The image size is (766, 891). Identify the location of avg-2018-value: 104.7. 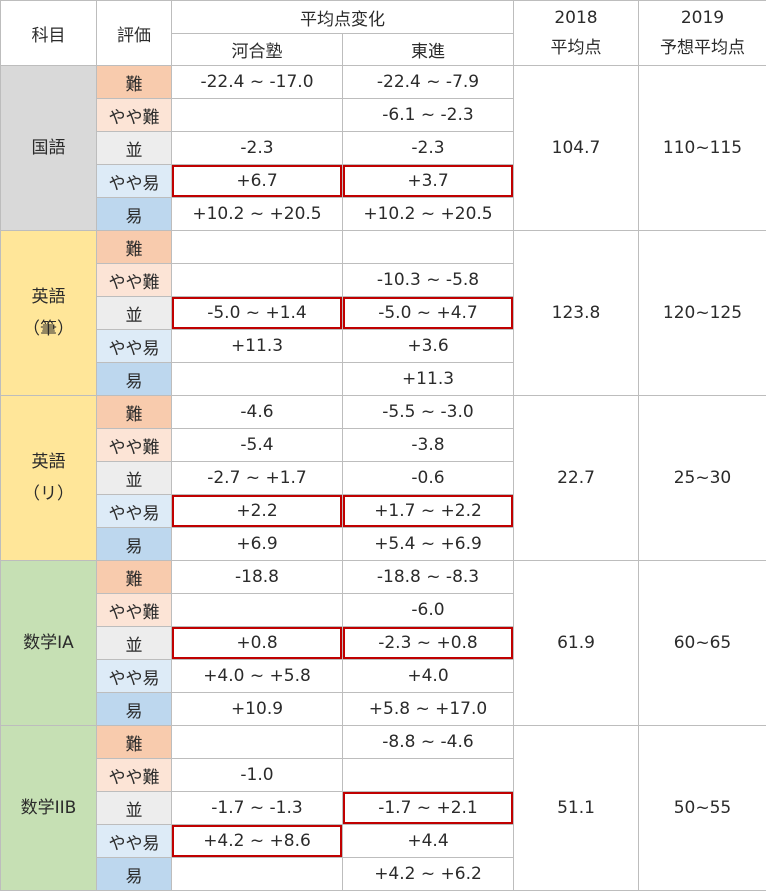
(576, 148).